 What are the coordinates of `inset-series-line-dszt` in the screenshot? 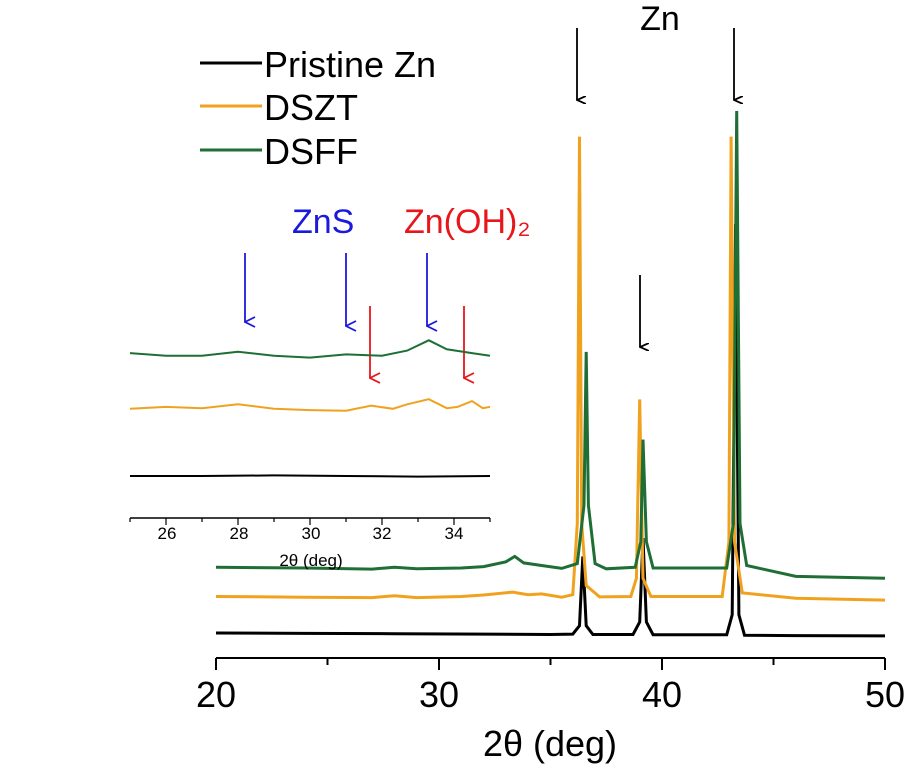 It's located at (310, 405).